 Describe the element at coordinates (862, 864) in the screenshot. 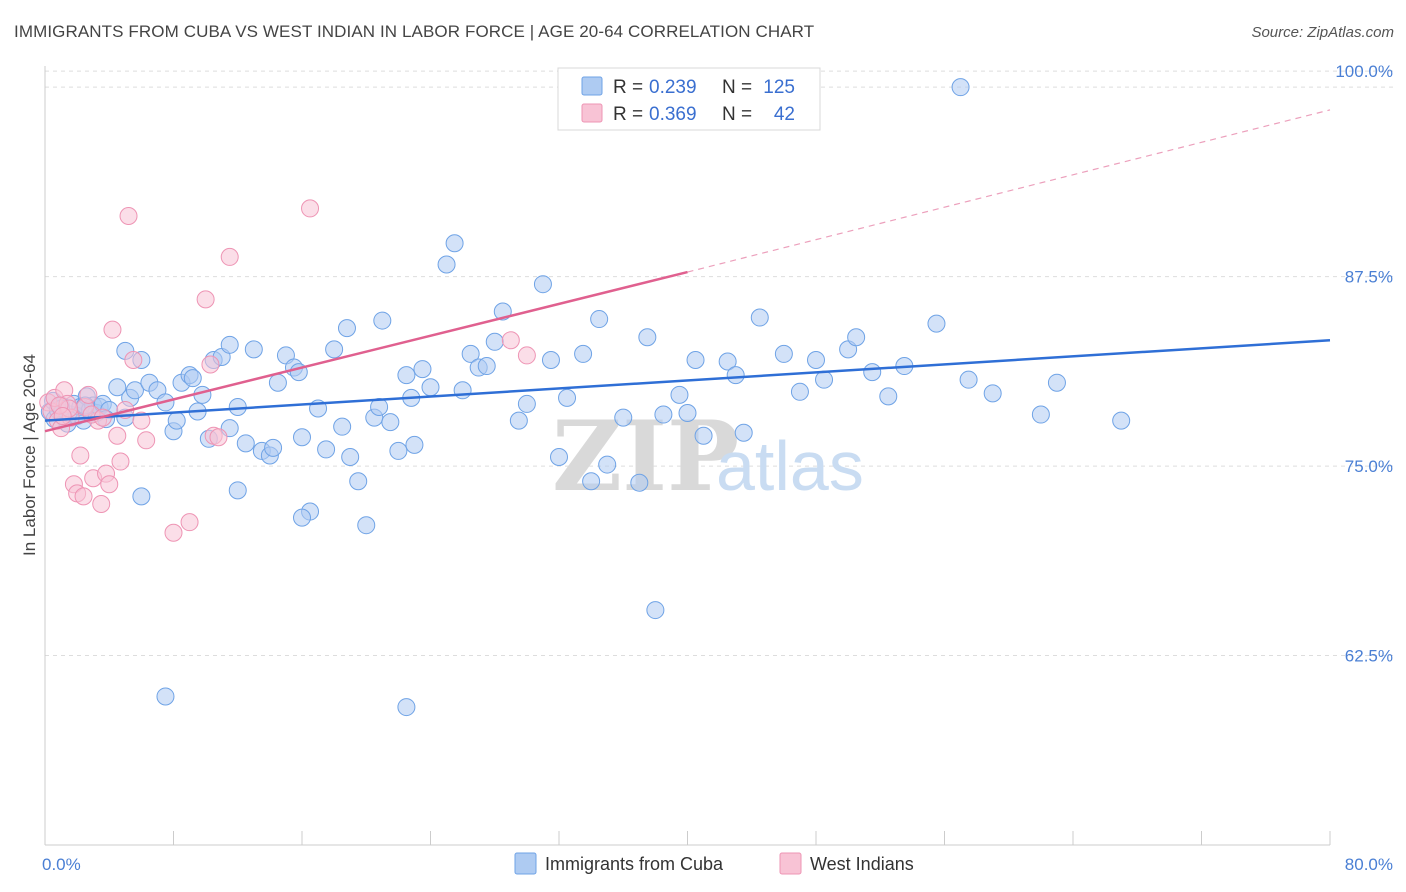

I see `bottom-legend-label-west-indians: West Indians` at that location.